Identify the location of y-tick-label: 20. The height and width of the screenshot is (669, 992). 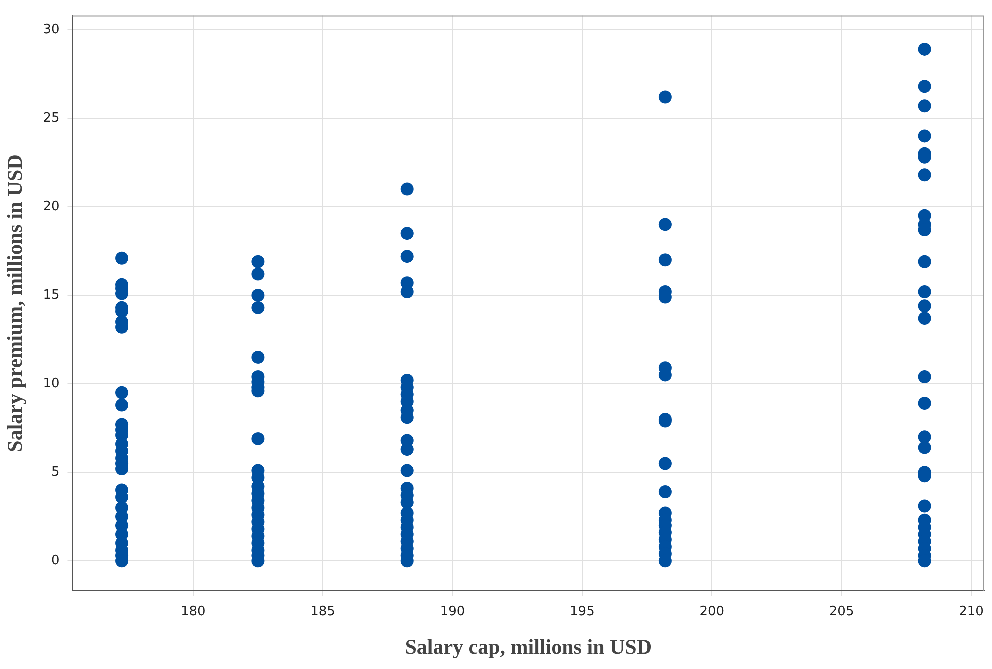
(51, 206).